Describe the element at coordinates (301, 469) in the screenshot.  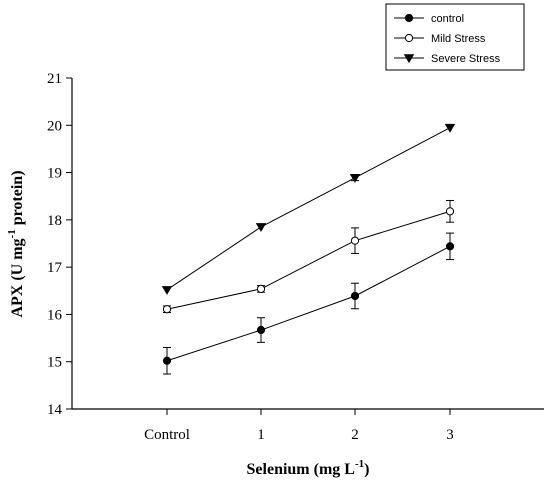
I see `x-axis-title-main: Selenium (mg L` at that location.